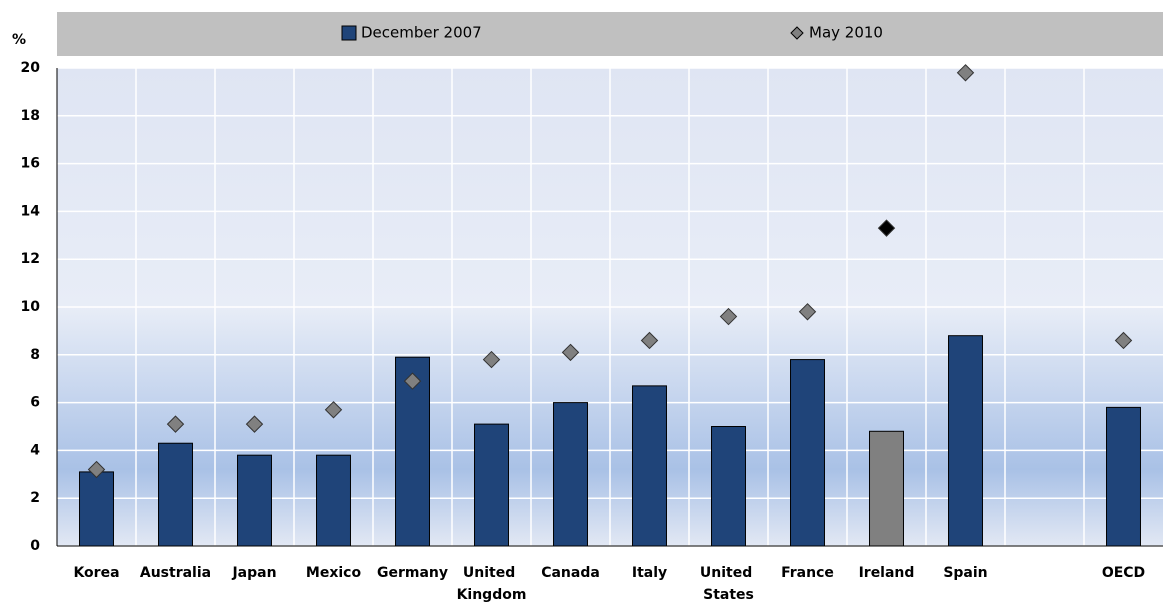 The image size is (1167, 605). I want to click on x-tick-label: United States, so click(728, 584).